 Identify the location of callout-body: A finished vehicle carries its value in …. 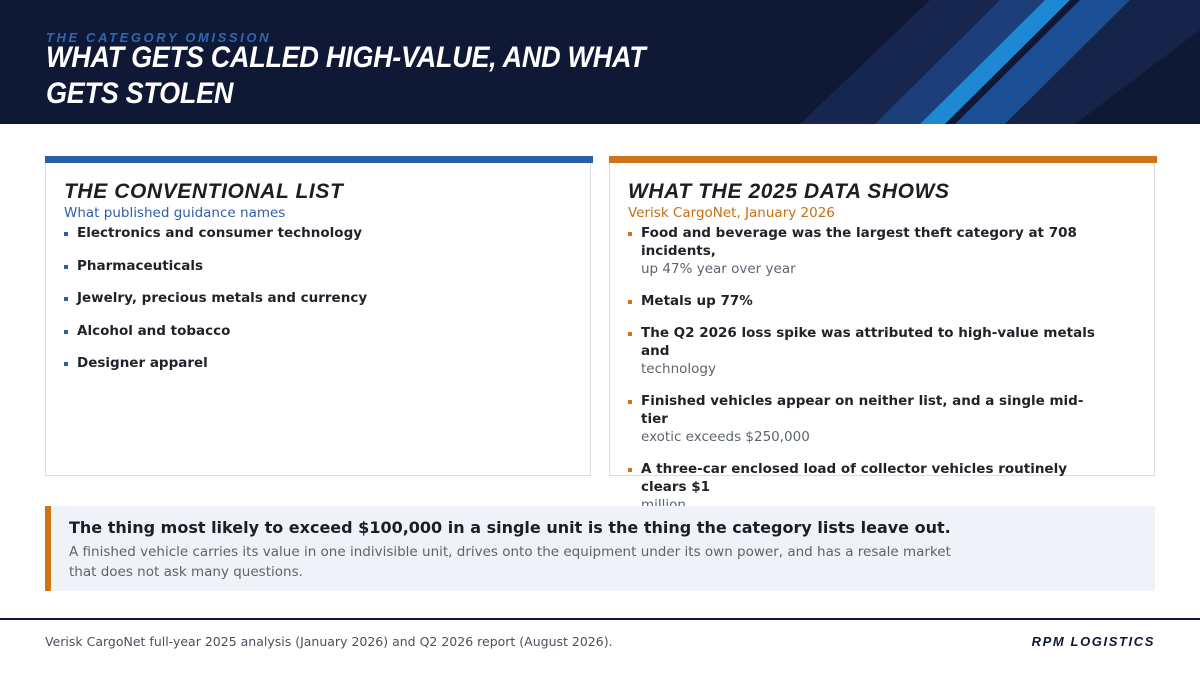
(510, 562).